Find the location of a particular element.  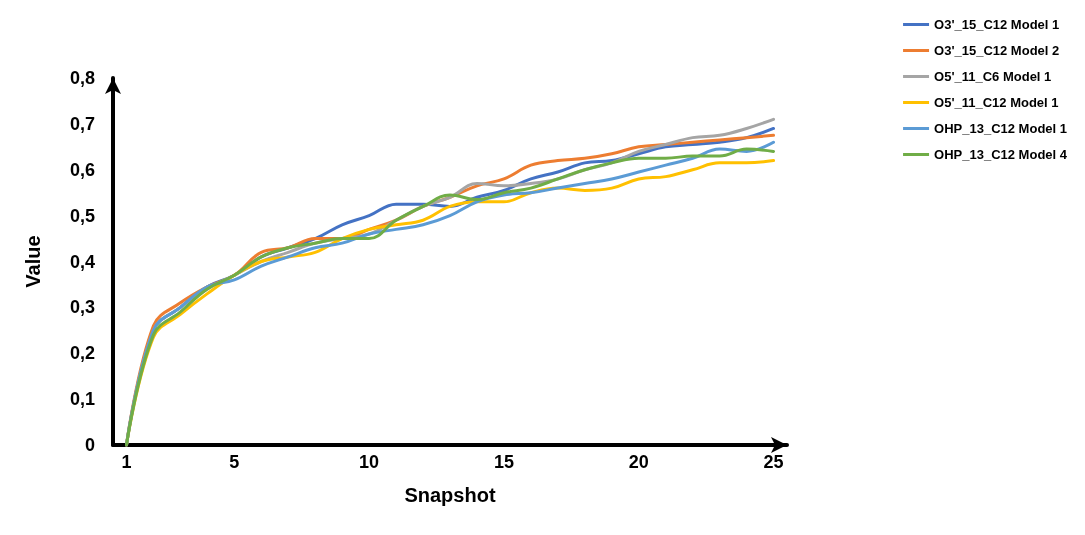

y-tick-label: 0 is located at coordinates (89, 445).